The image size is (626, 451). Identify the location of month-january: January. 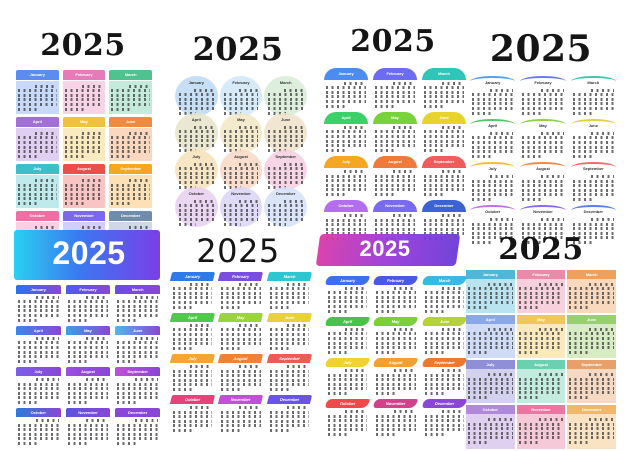
(493, 96).